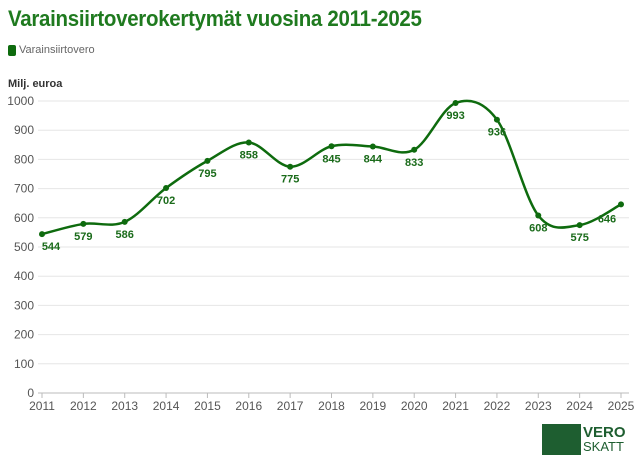 The width and height of the screenshot is (643, 465). Describe the element at coordinates (24, 189) in the screenshot. I see `y-tick-label: 700` at that location.